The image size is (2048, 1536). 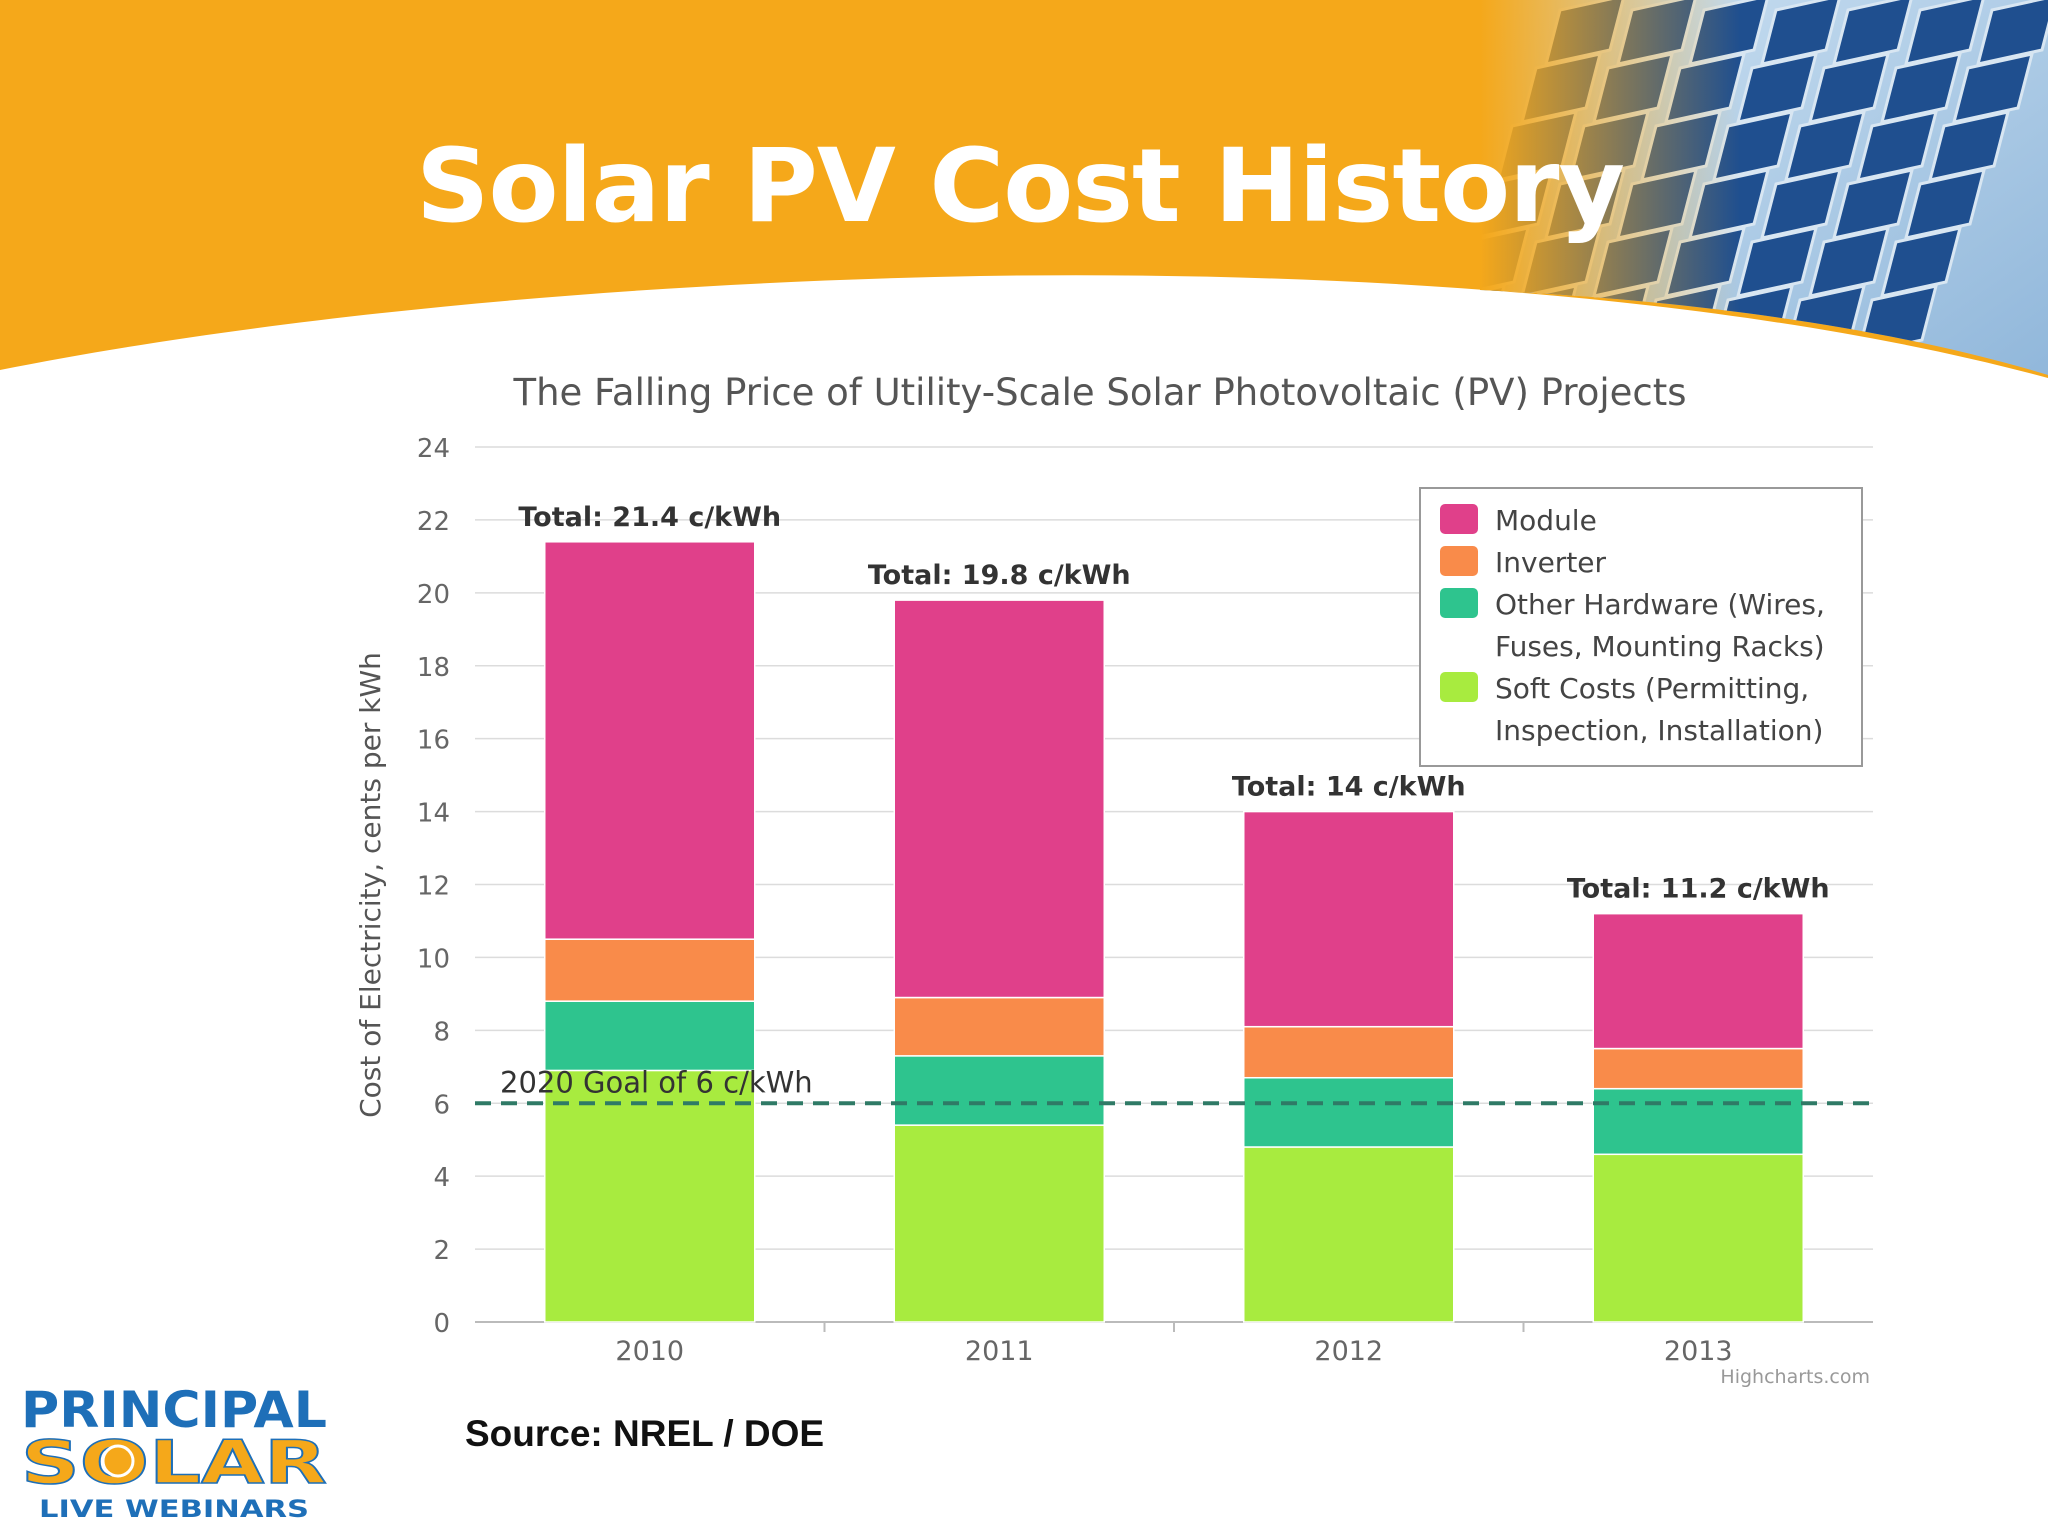 What do you see at coordinates (174, 1509) in the screenshot?
I see `logo-word-live-webinars: LIVE WEBINARS` at bounding box center [174, 1509].